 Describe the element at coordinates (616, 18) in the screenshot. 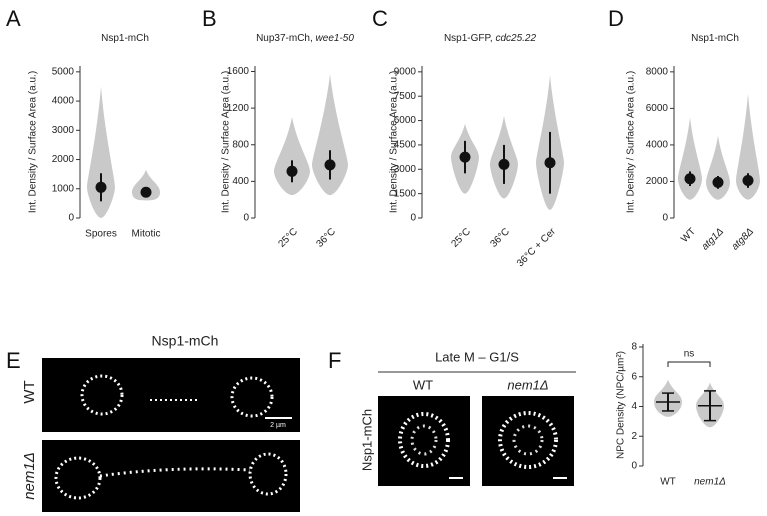

I see `panel-letter: D` at that location.